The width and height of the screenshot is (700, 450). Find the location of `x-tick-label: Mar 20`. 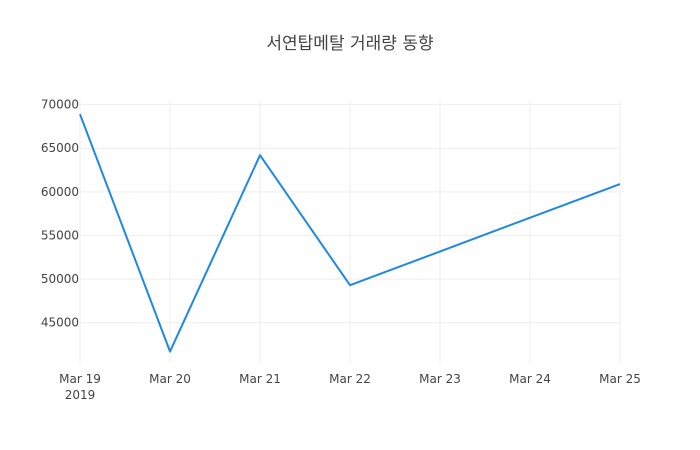

x-tick-label: Mar 20 is located at coordinates (170, 379).